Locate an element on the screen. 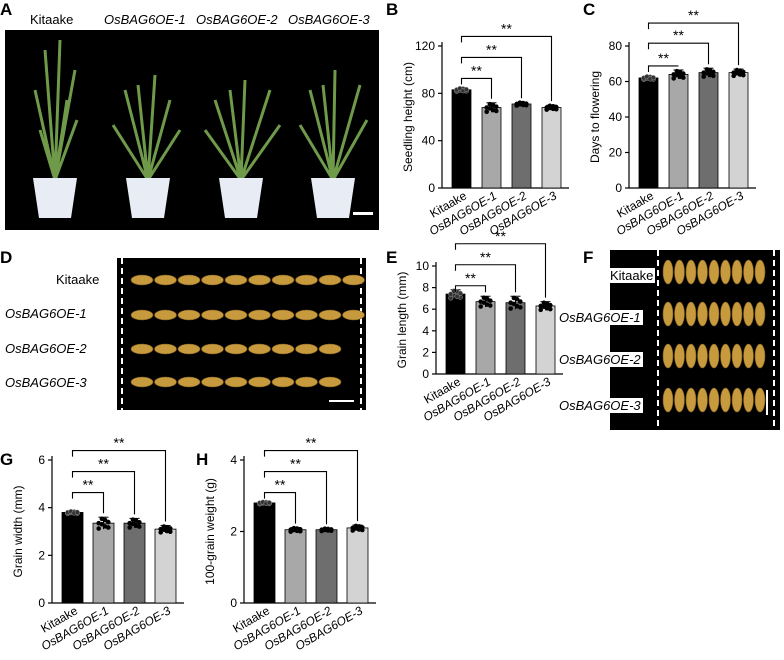 The width and height of the screenshot is (784, 660). y-tick-label: 120 is located at coordinates (425, 46).